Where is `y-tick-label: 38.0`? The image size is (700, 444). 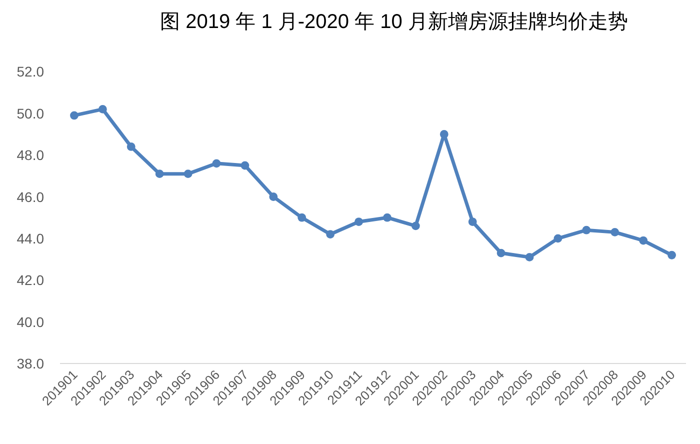
y-tick-label: 38.0 is located at coordinates (30, 364).